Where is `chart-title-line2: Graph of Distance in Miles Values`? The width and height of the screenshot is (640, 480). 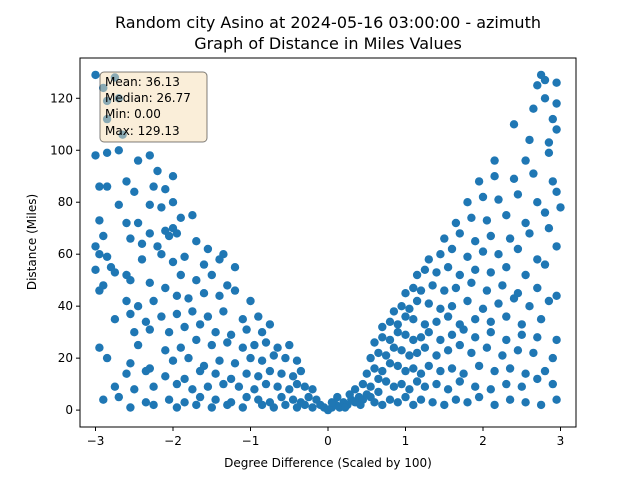 chart-title-line2: Graph of Distance in Miles Values is located at coordinates (328, 43).